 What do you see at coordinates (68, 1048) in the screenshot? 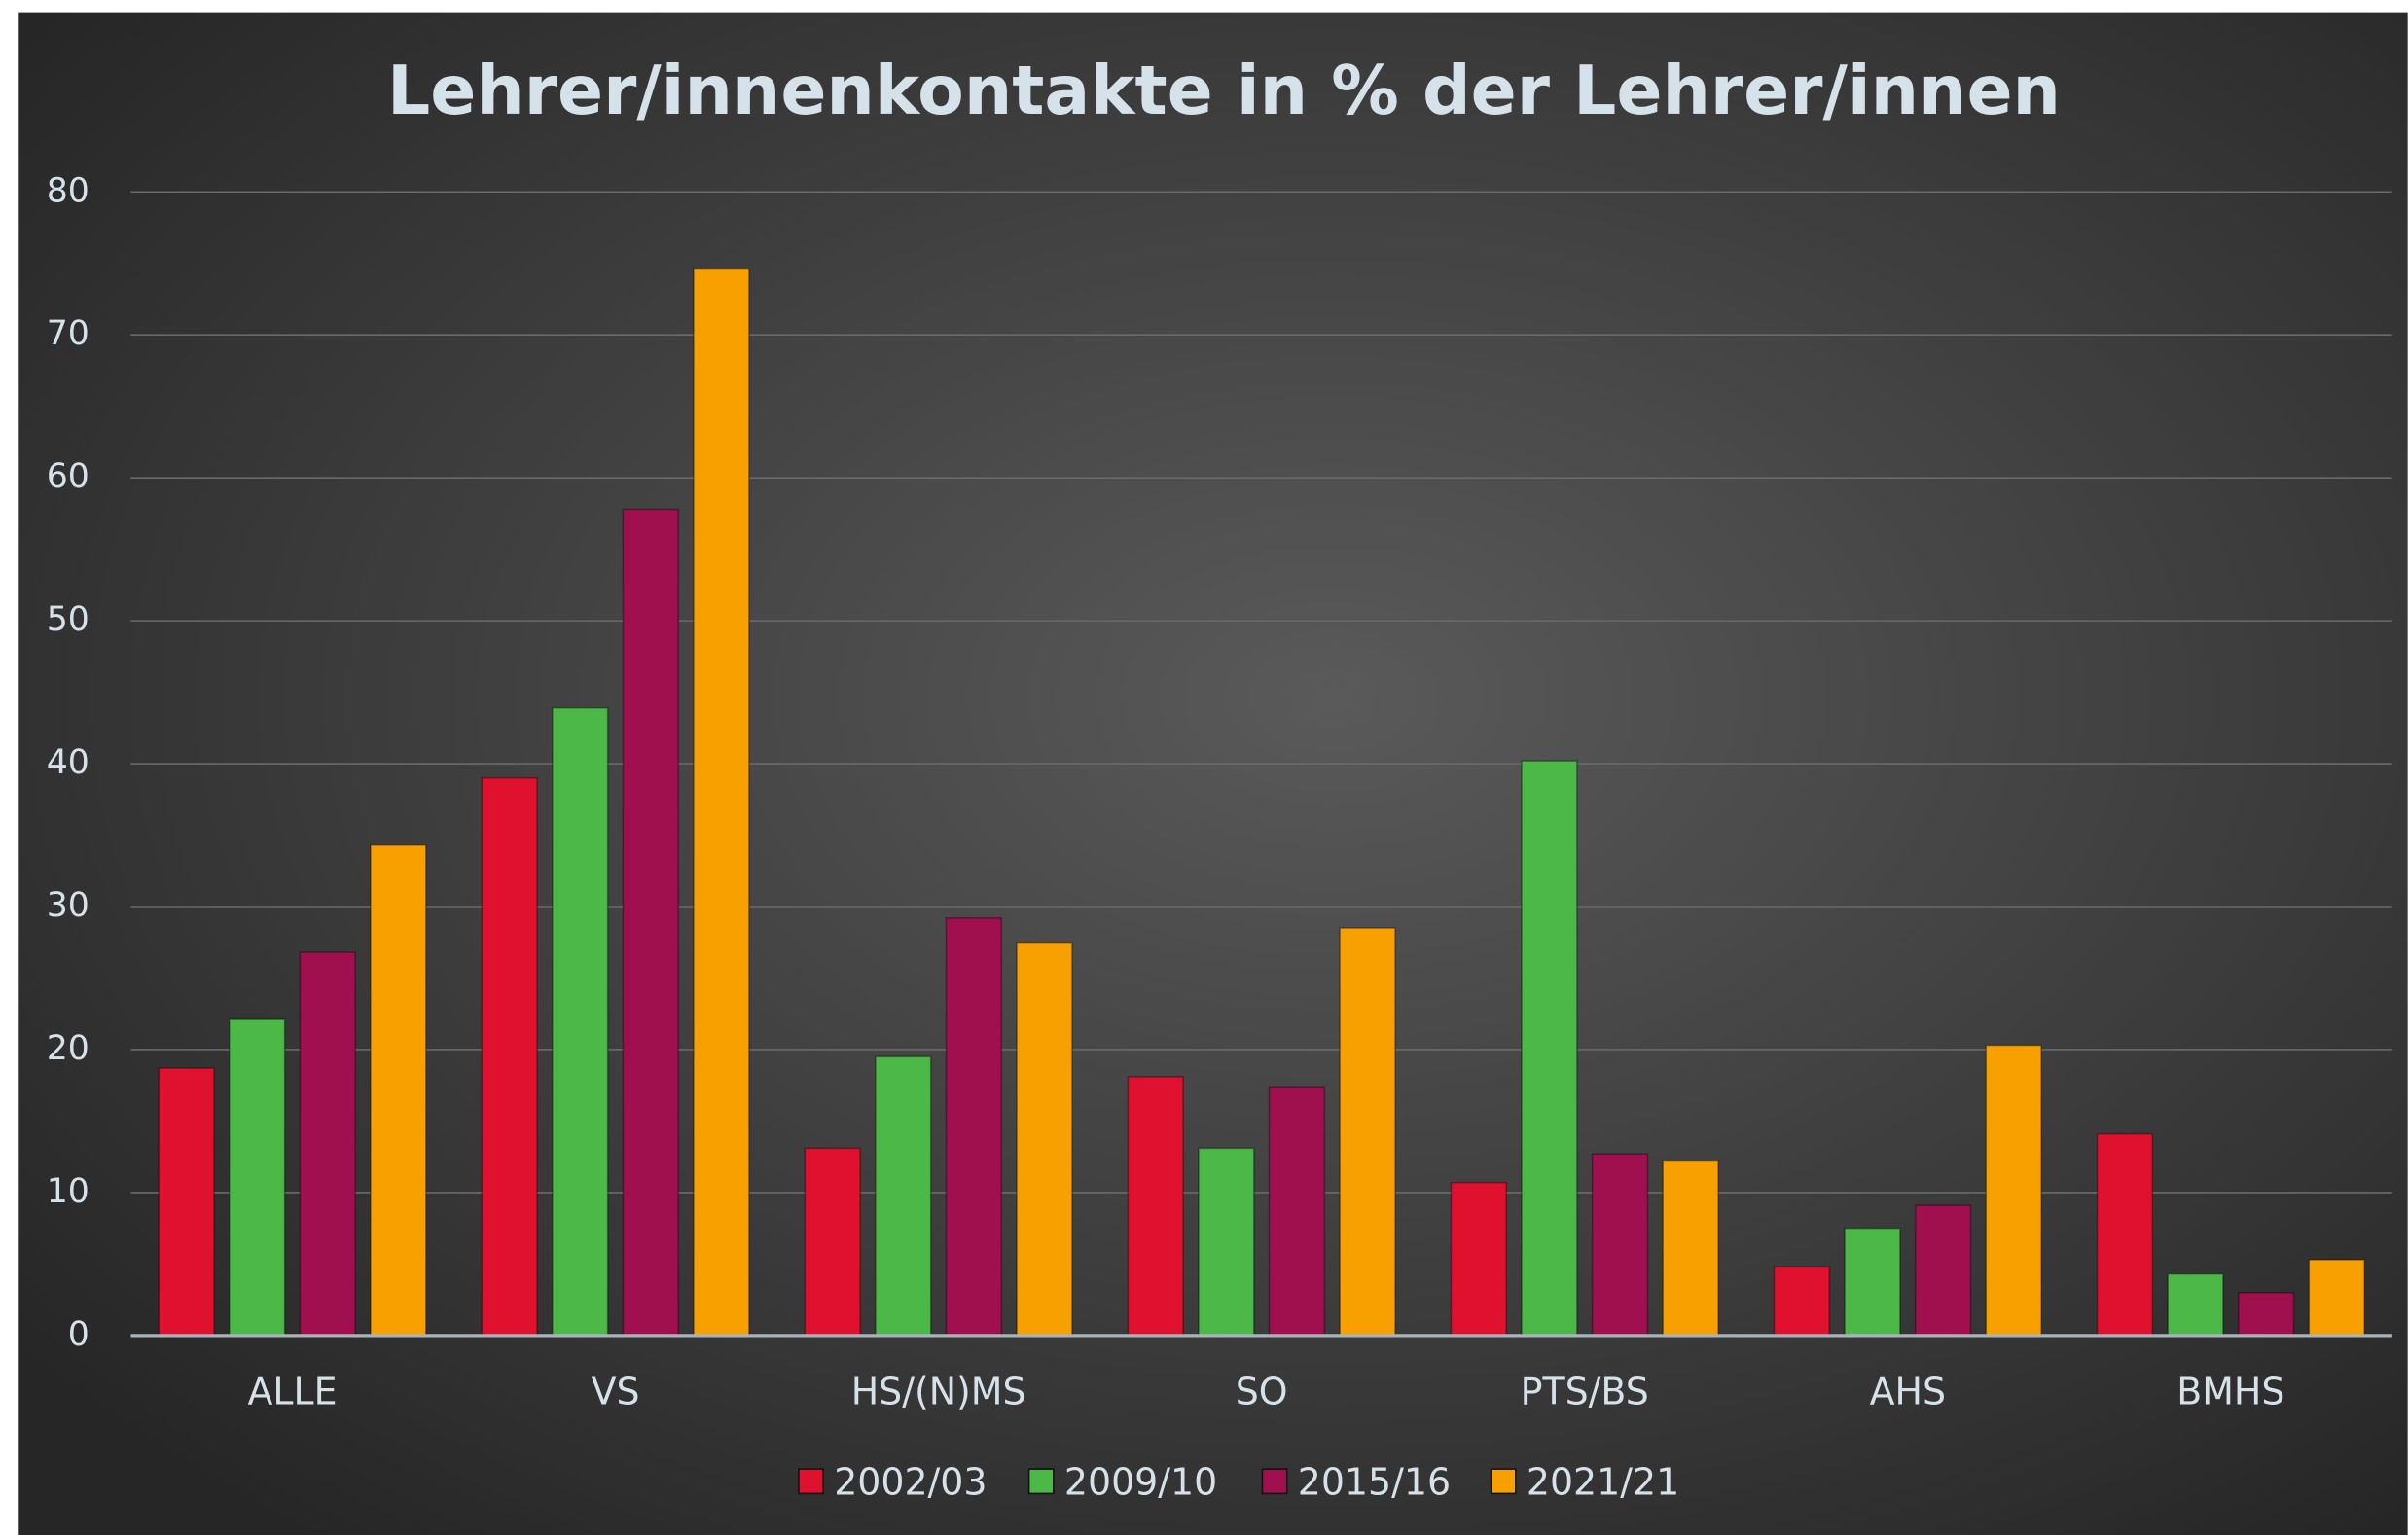
I see `y-tick-label: 20` at bounding box center [68, 1048].